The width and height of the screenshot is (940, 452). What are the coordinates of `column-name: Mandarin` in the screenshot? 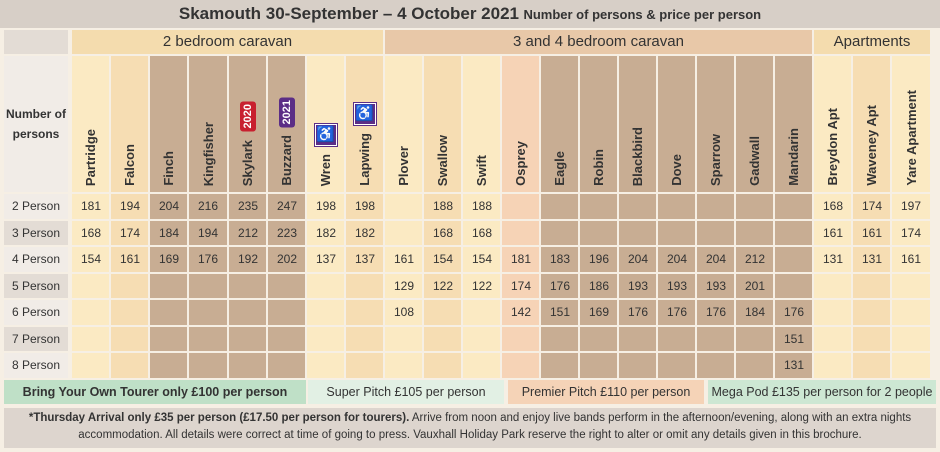 It's located at (793, 157).